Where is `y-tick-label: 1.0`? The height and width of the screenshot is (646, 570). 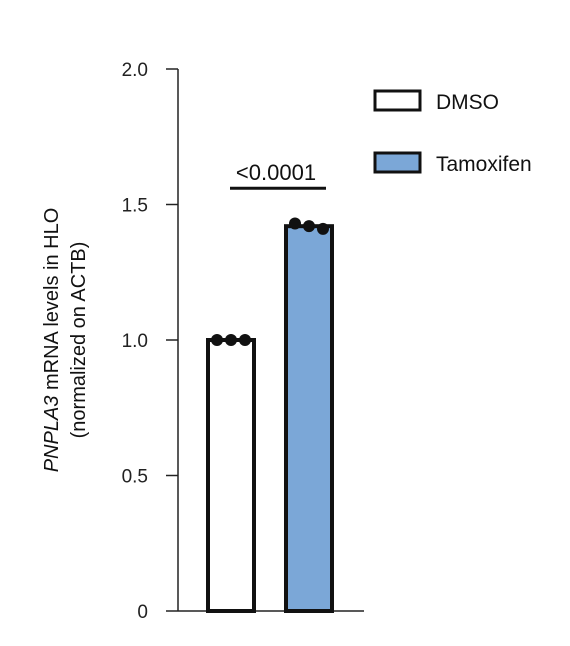
y-tick-label: 1.0 is located at coordinates (135, 341).